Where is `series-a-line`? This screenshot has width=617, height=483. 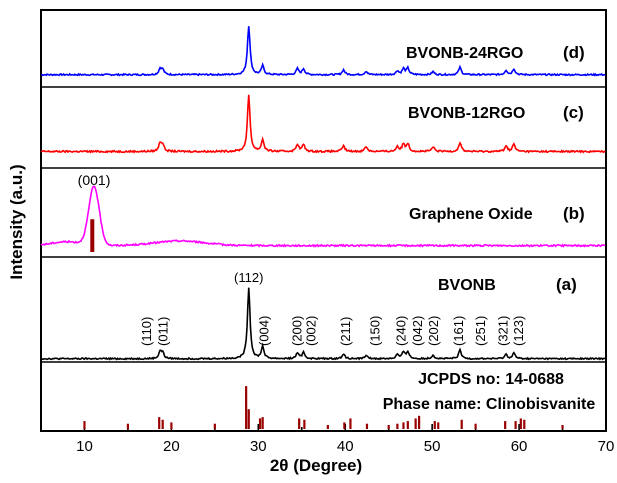 series-a-line is located at coordinates (323, 324).